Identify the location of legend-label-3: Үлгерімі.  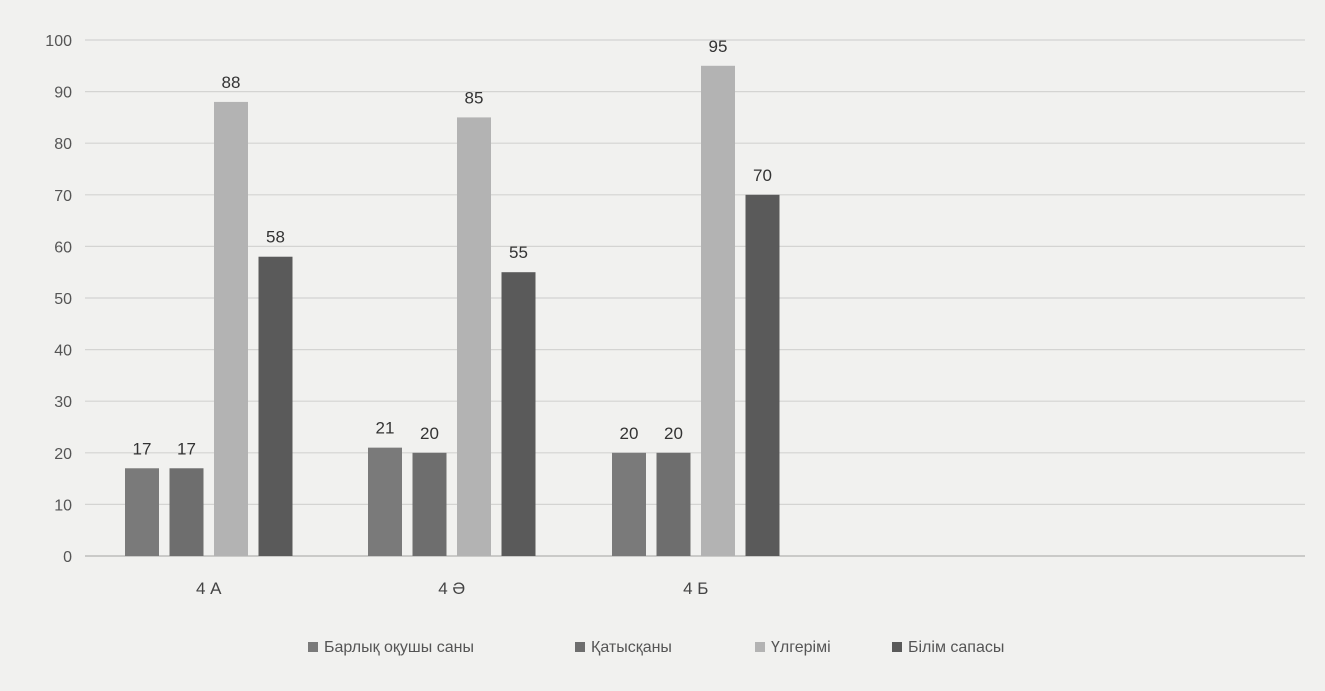
(801, 647).